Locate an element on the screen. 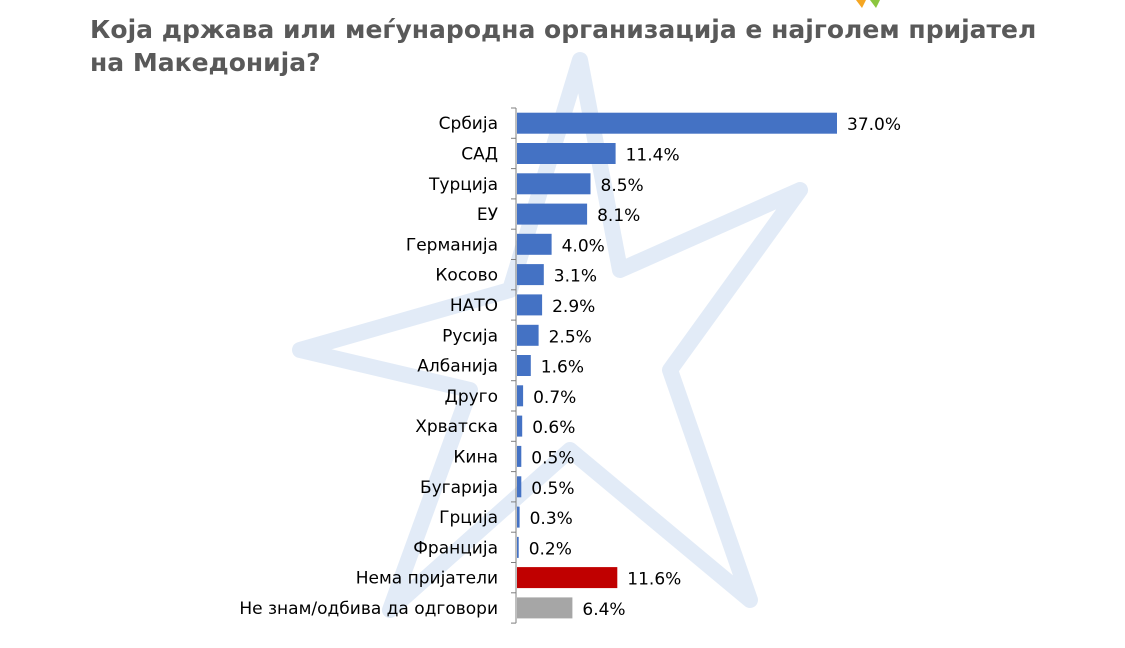 Image resolution: width=1125 pixels, height=648 pixels. category-label: Турција is located at coordinates (463, 185).